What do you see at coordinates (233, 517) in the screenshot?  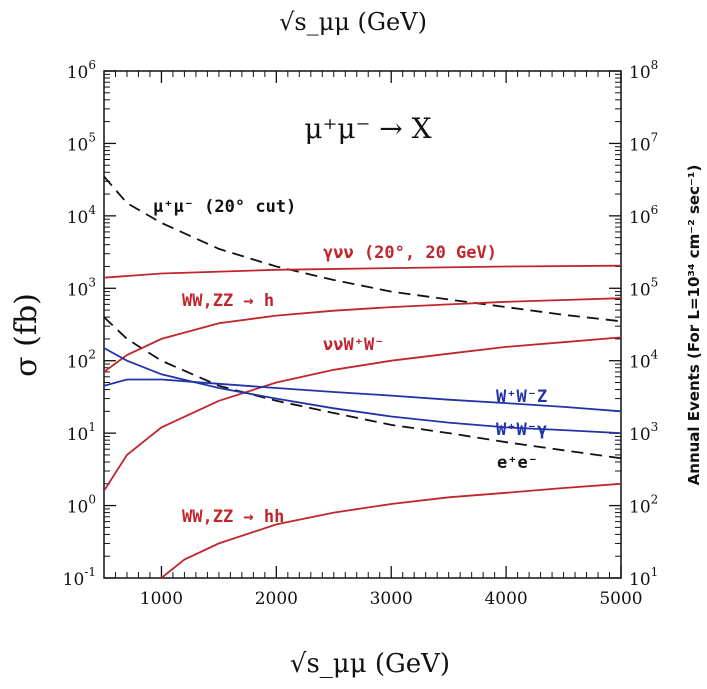 I see `annotation-ww-zz-hh: WW,ZZ → hh` at bounding box center [233, 517].